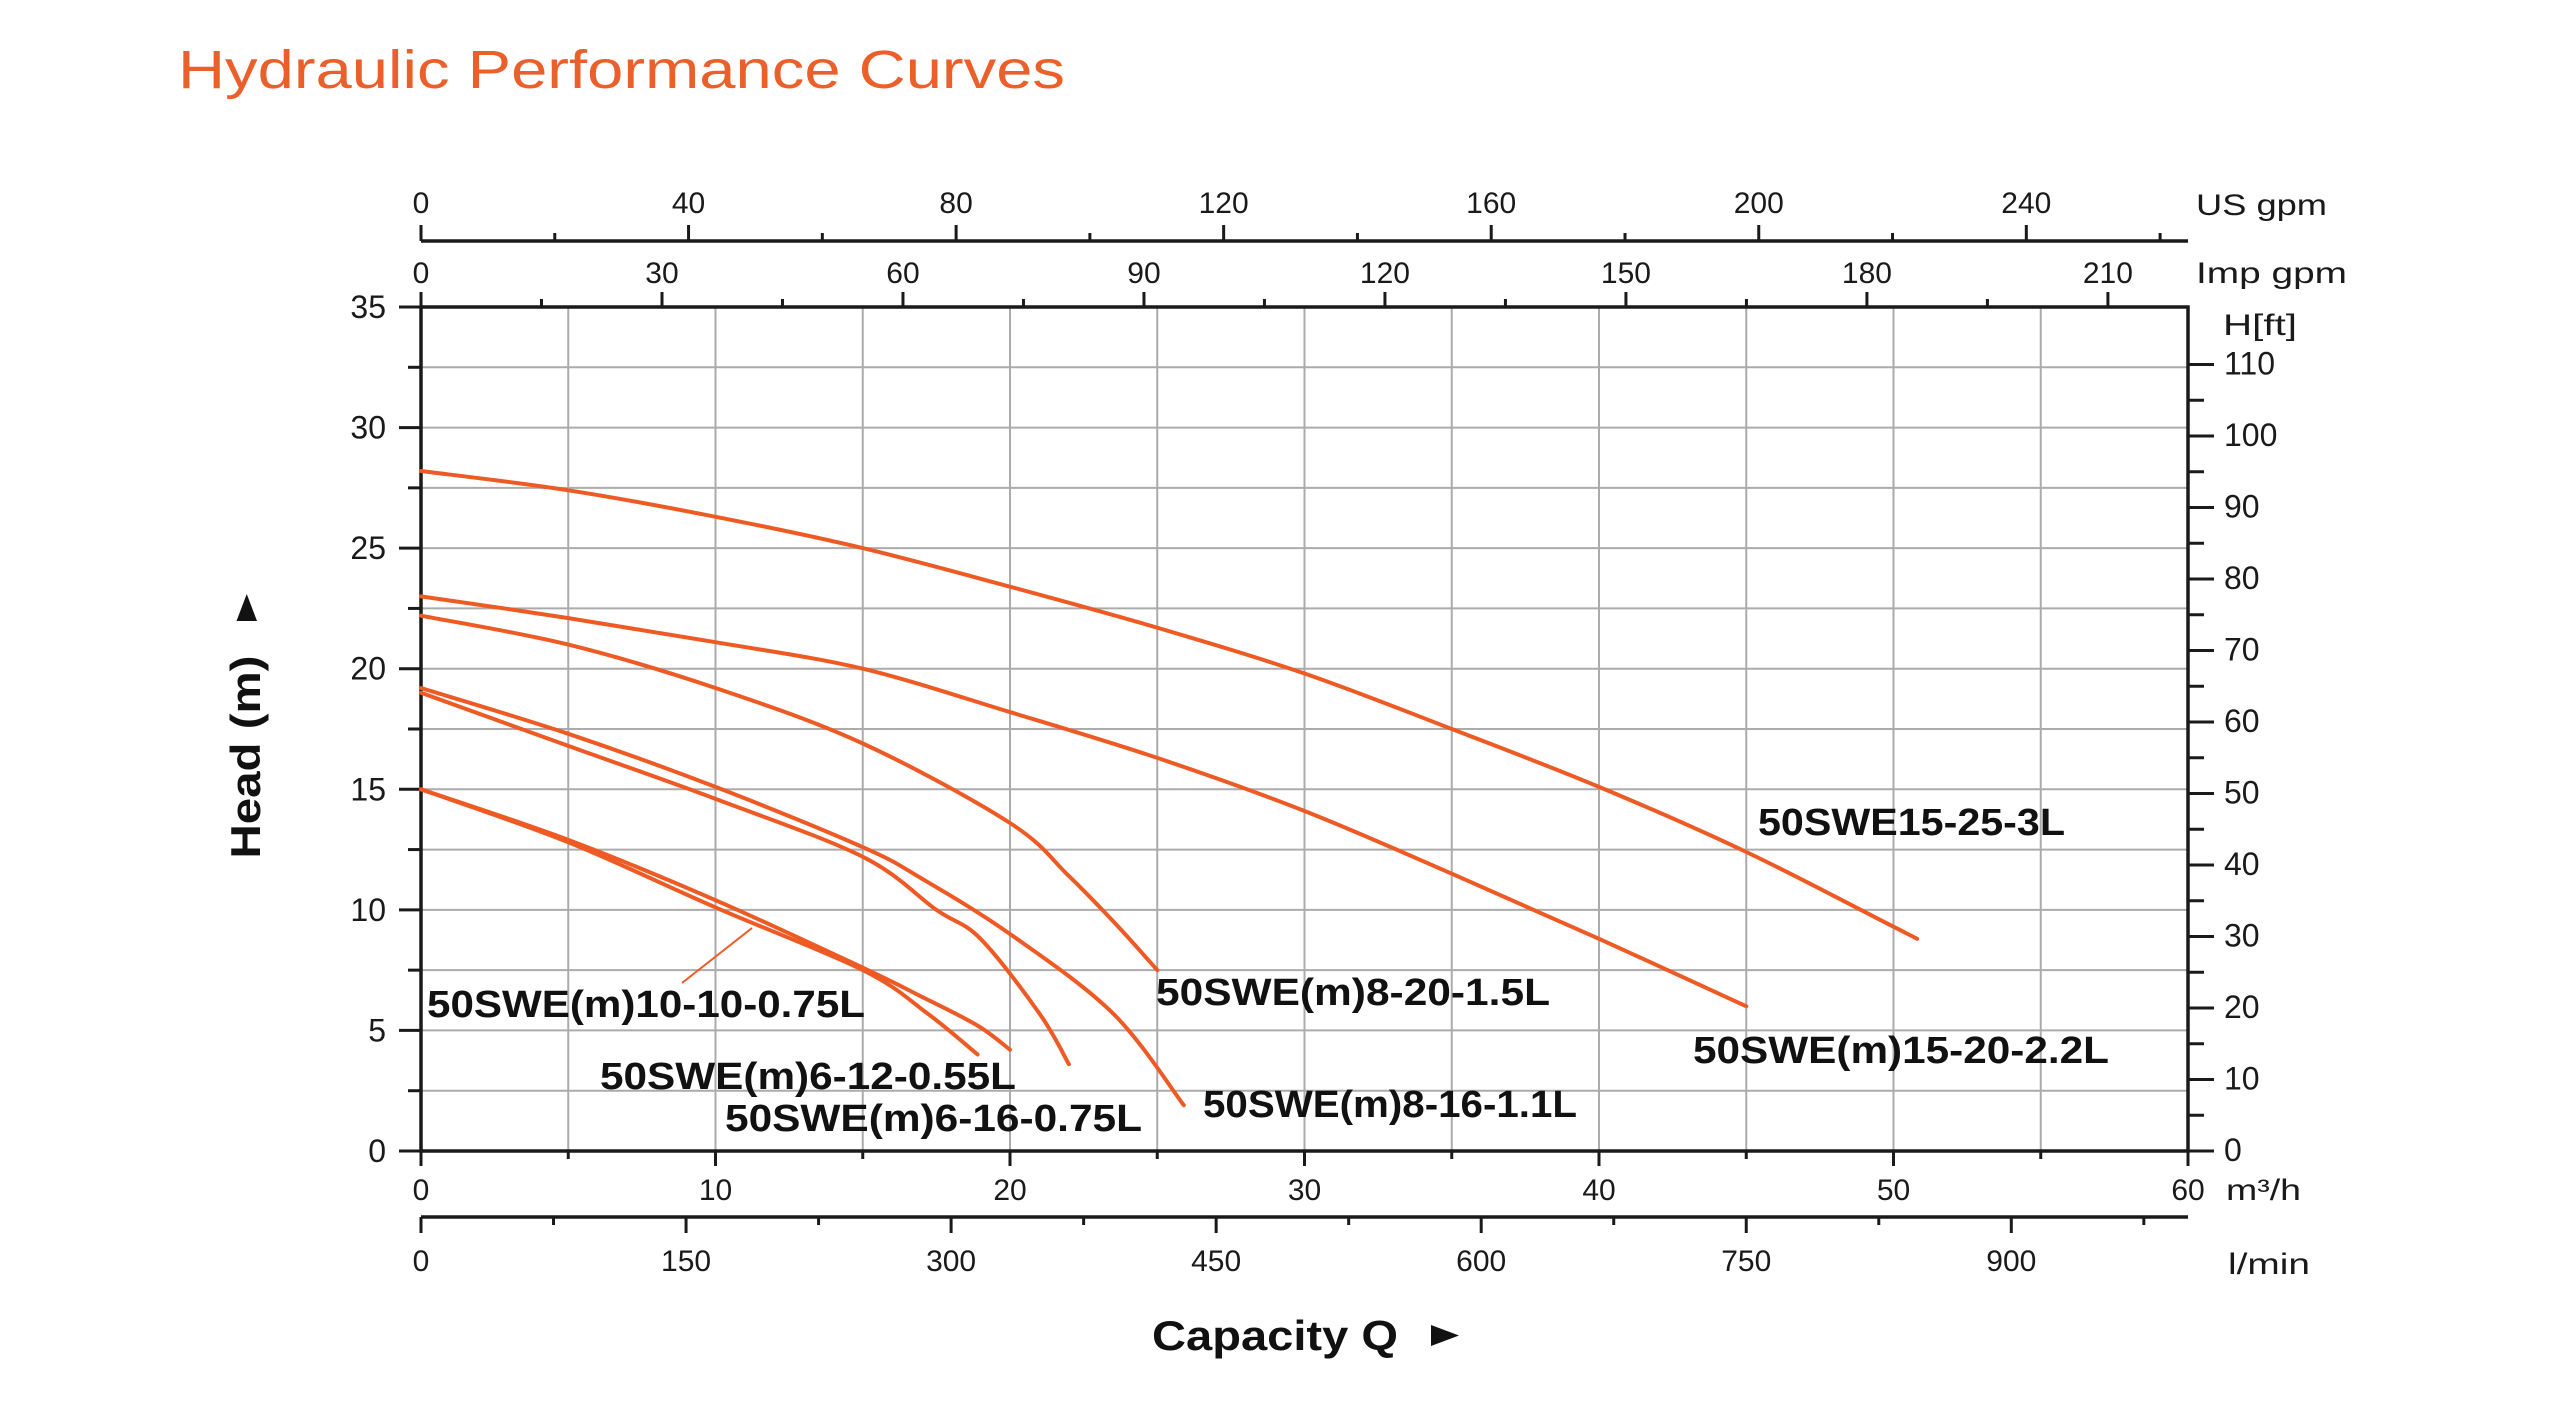  Describe the element at coordinates (2233, 1150) in the screenshot. I see `h-ft-tick-label: 0` at that location.